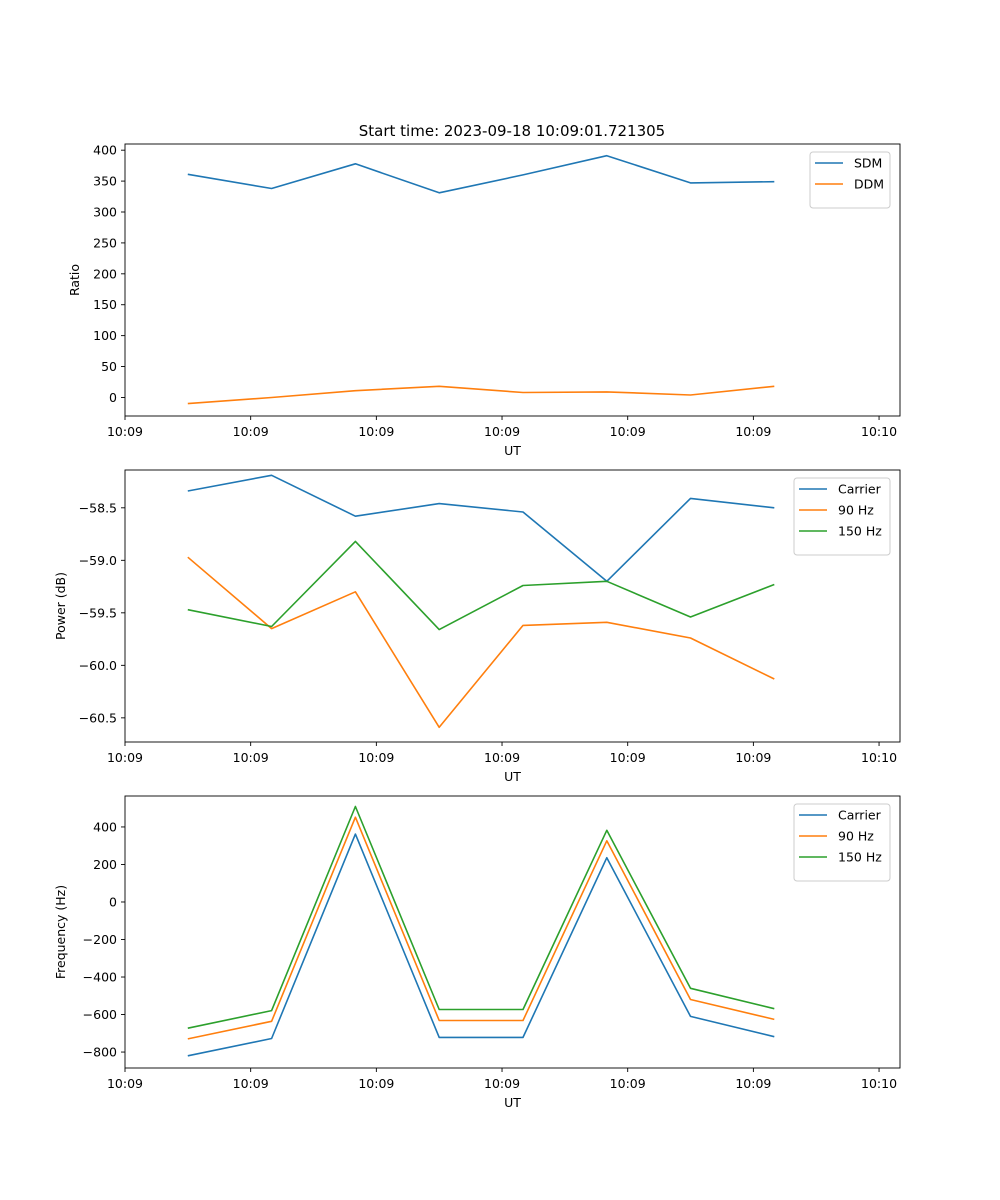 The width and height of the screenshot is (1000, 1200). What do you see at coordinates (98, 612) in the screenshot?
I see `y-tick-label: −59.5` at bounding box center [98, 612].